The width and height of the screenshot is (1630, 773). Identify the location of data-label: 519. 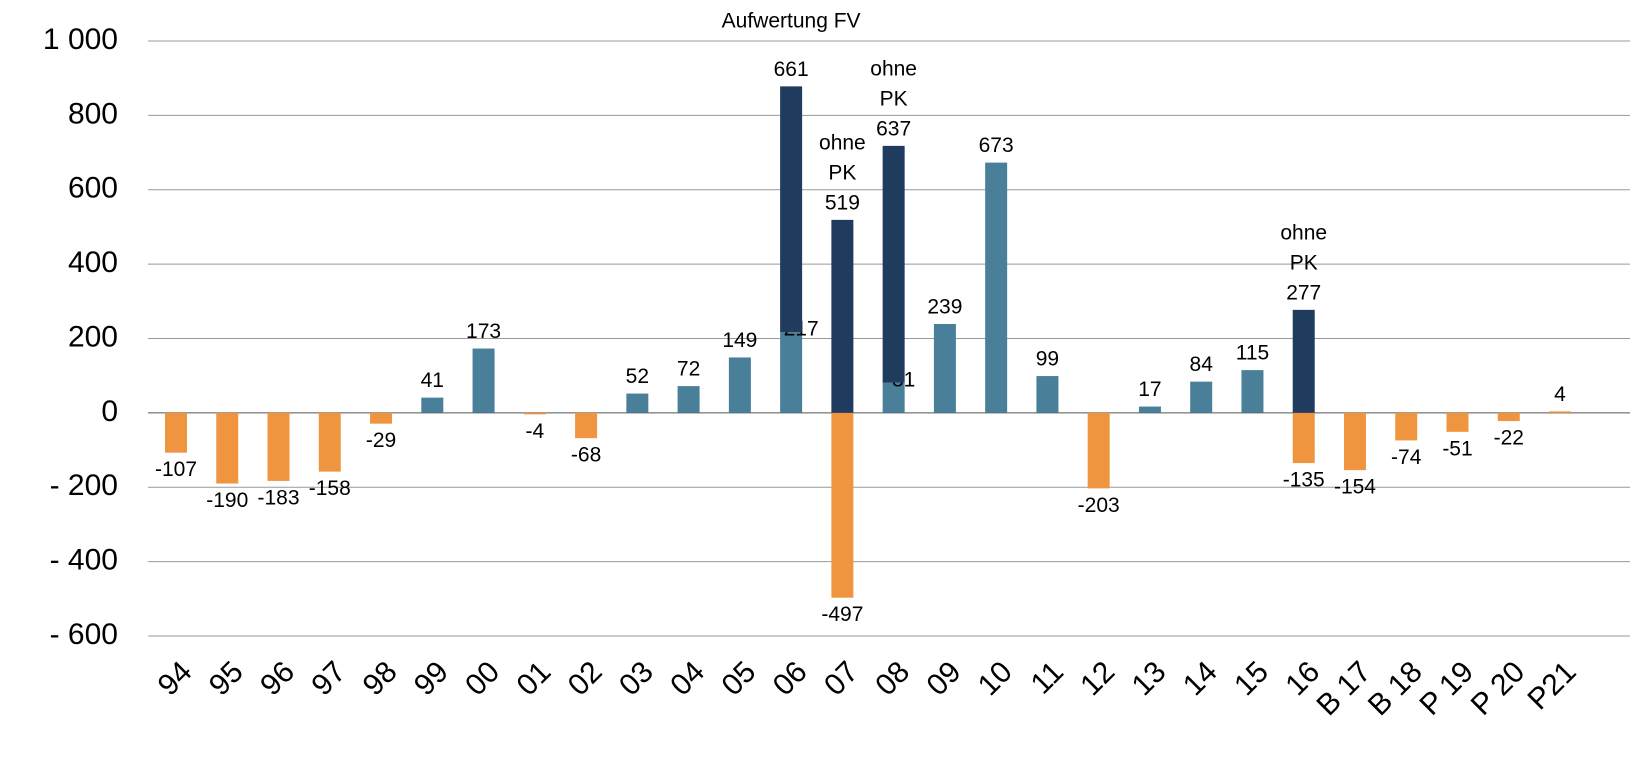
(842, 202).